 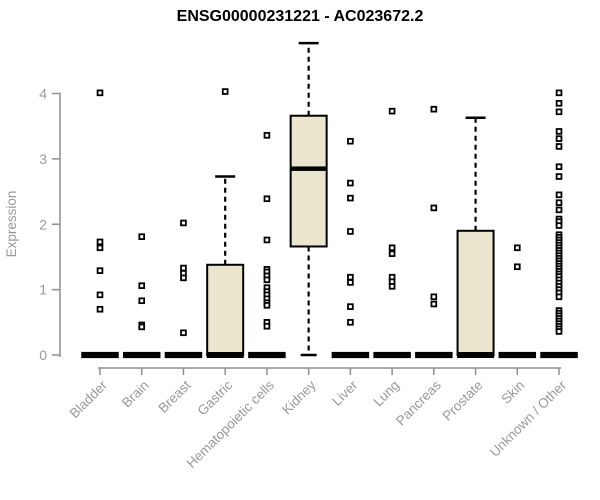 What do you see at coordinates (89, 399) in the screenshot?
I see `x-tick-label-bladder: Bladder` at bounding box center [89, 399].